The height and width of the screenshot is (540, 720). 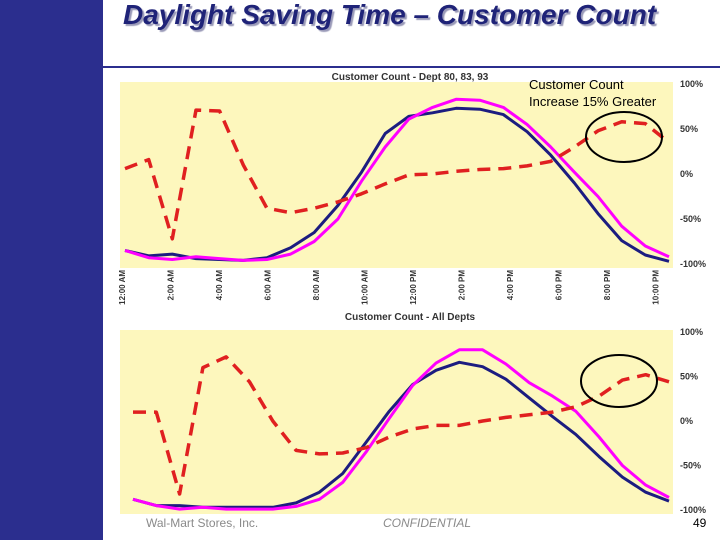 What do you see at coordinates (576, 84) in the screenshot?
I see `annotation-line-1: Customer Count` at bounding box center [576, 84].